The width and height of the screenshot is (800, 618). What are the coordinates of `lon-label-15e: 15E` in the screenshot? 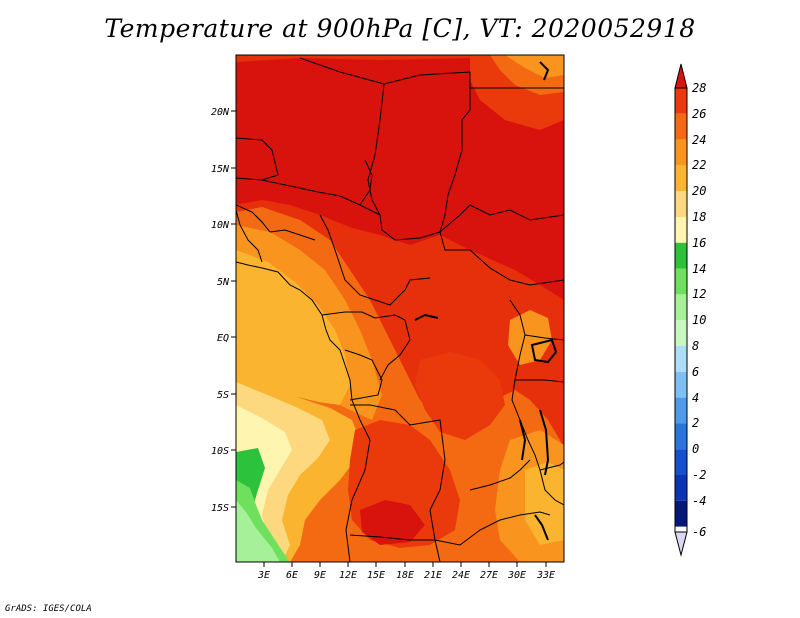 It's located at (376, 575).